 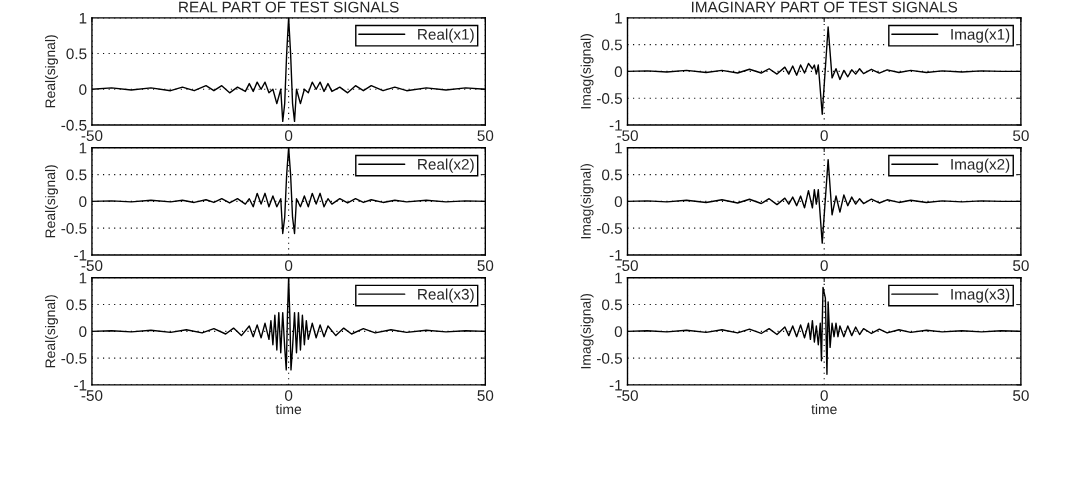 I want to click on legend-label: Imag(x1), so click(x=980, y=35).